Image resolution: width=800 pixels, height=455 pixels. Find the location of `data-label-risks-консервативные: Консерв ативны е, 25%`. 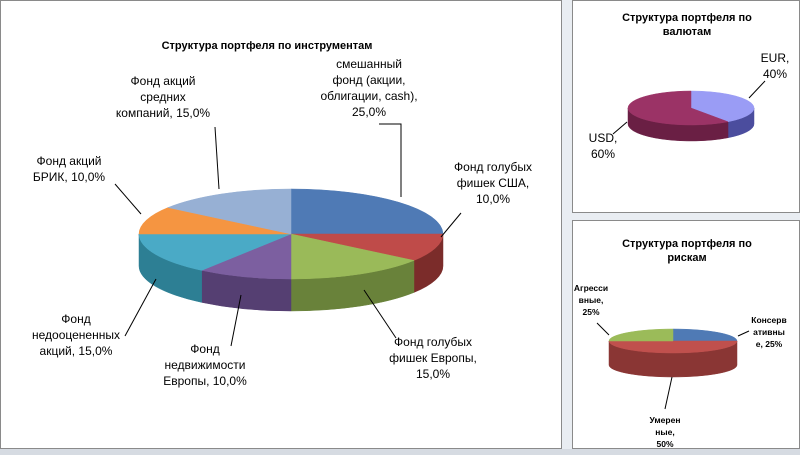

data-label-risks-консервативные: Консерв ативны е, 25% is located at coordinates (768, 332).